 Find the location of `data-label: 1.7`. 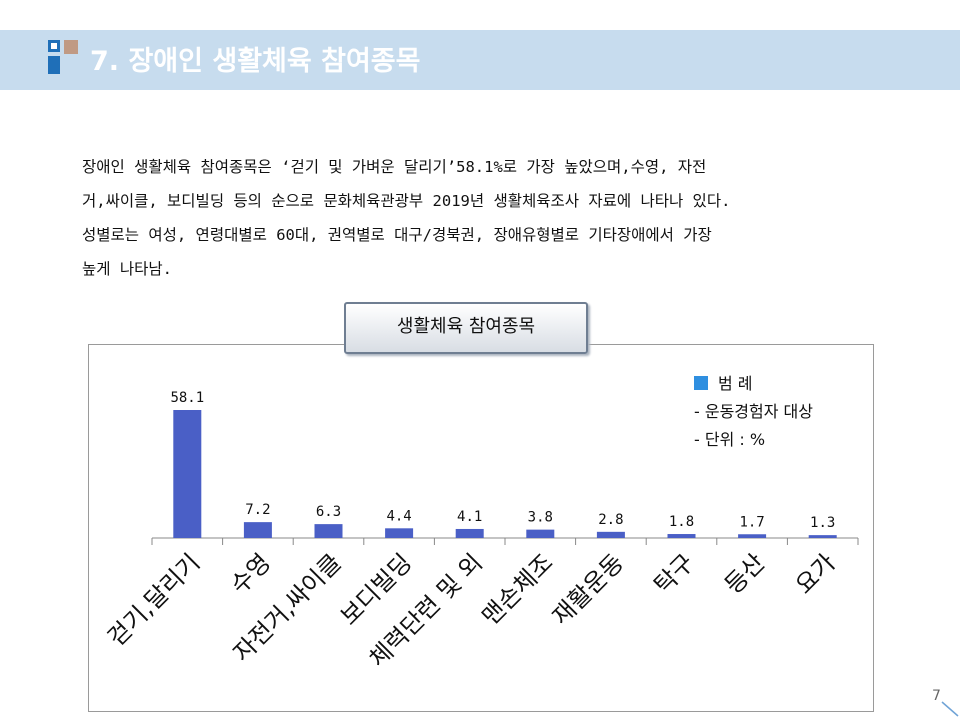

data-label: 1.7 is located at coordinates (751, 522).